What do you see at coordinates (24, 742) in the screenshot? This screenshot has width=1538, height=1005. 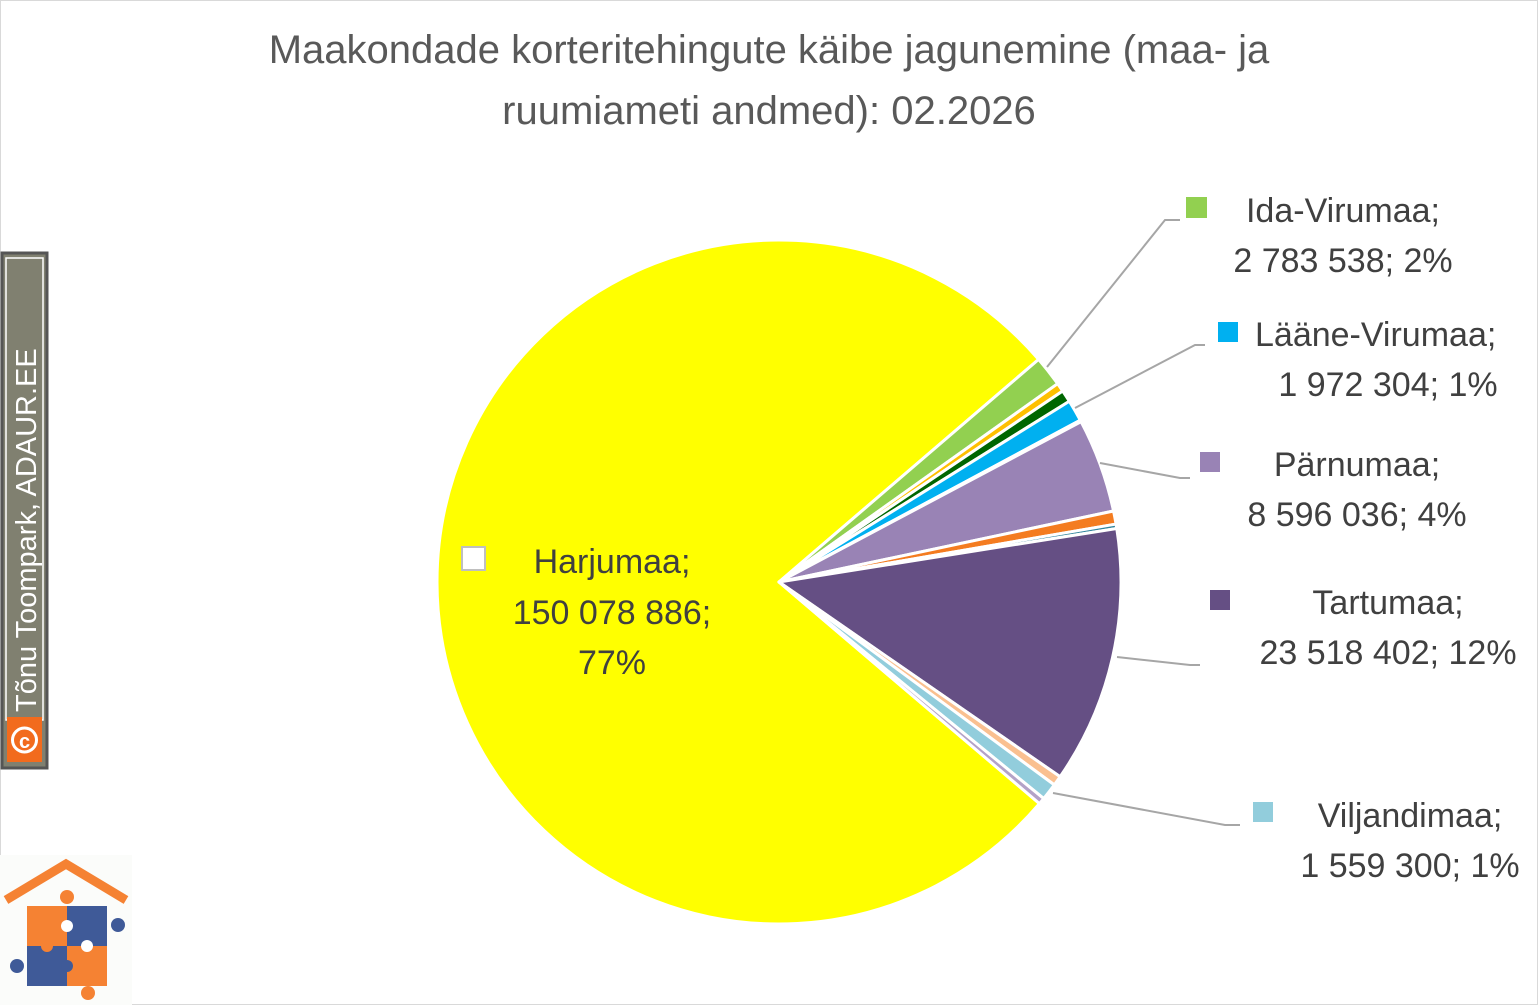 I see `svg-text: c` at bounding box center [24, 742].